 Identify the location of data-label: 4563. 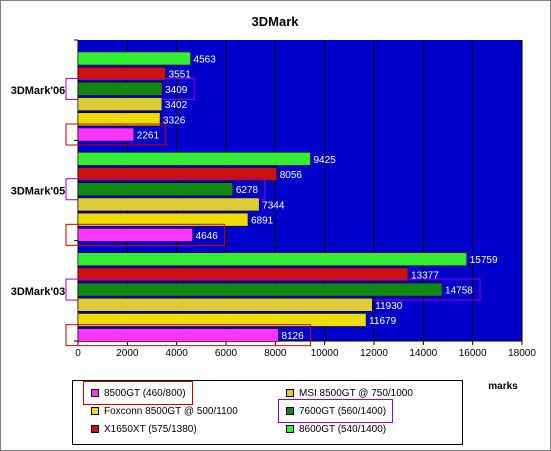
(205, 60).